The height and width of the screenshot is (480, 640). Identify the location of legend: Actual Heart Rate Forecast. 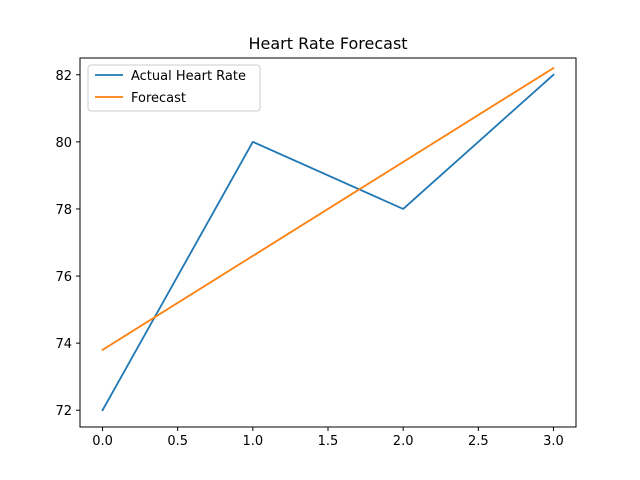
(174, 88).